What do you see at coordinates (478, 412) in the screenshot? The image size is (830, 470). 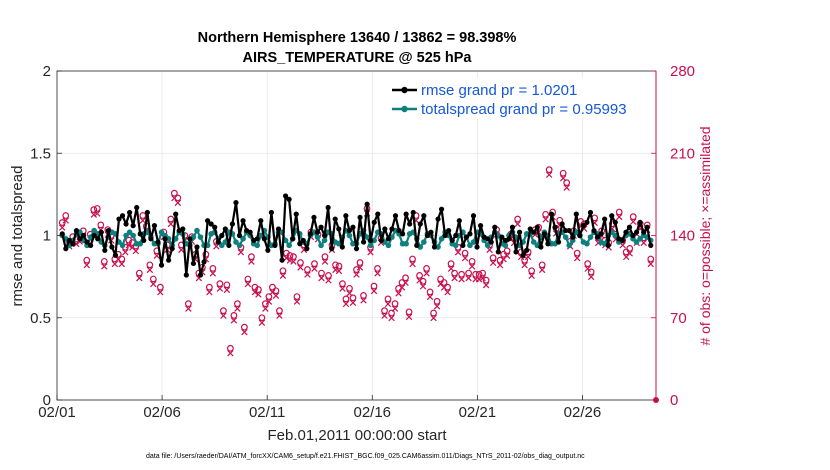 I see `x-tick-label: 02/21` at bounding box center [478, 412].